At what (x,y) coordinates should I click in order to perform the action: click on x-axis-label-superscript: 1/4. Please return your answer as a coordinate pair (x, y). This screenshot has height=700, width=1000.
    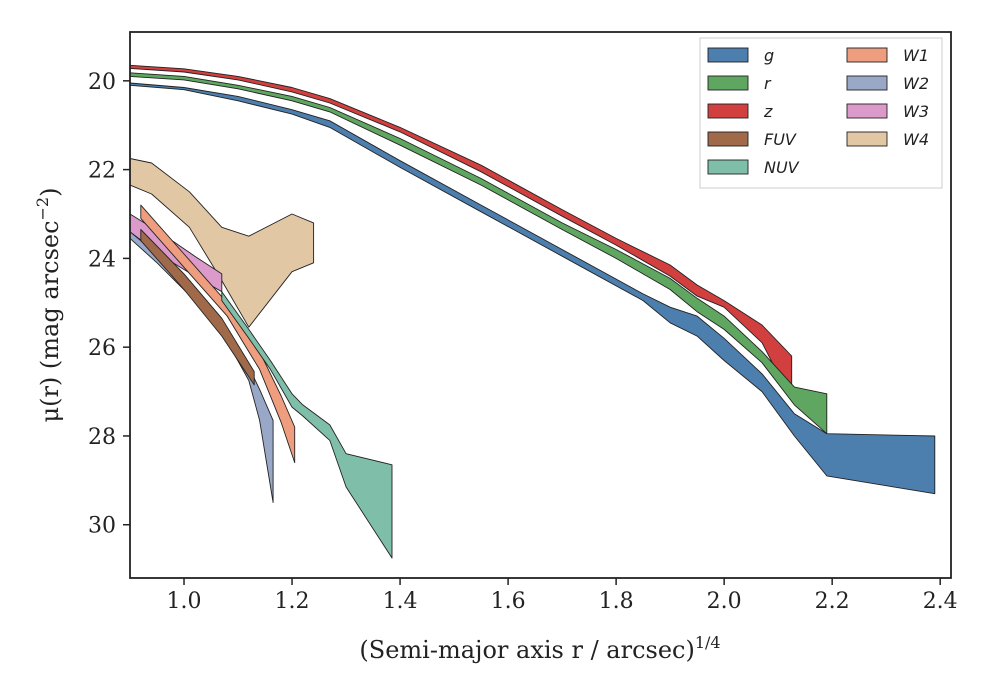
    Looking at the image, I should click on (708, 642).